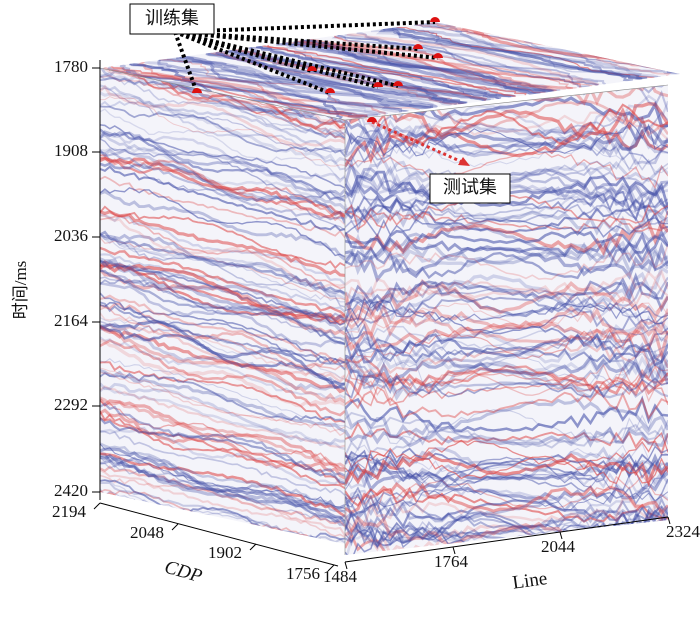 The image size is (700, 620). I want to click on cdp-tick-label: 2048, so click(147, 532).